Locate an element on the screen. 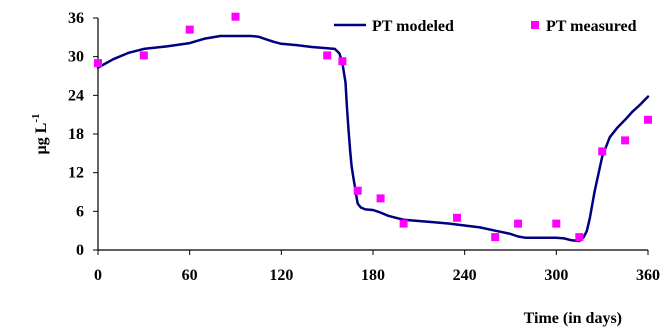  legend-measured-marker is located at coordinates (535, 25).